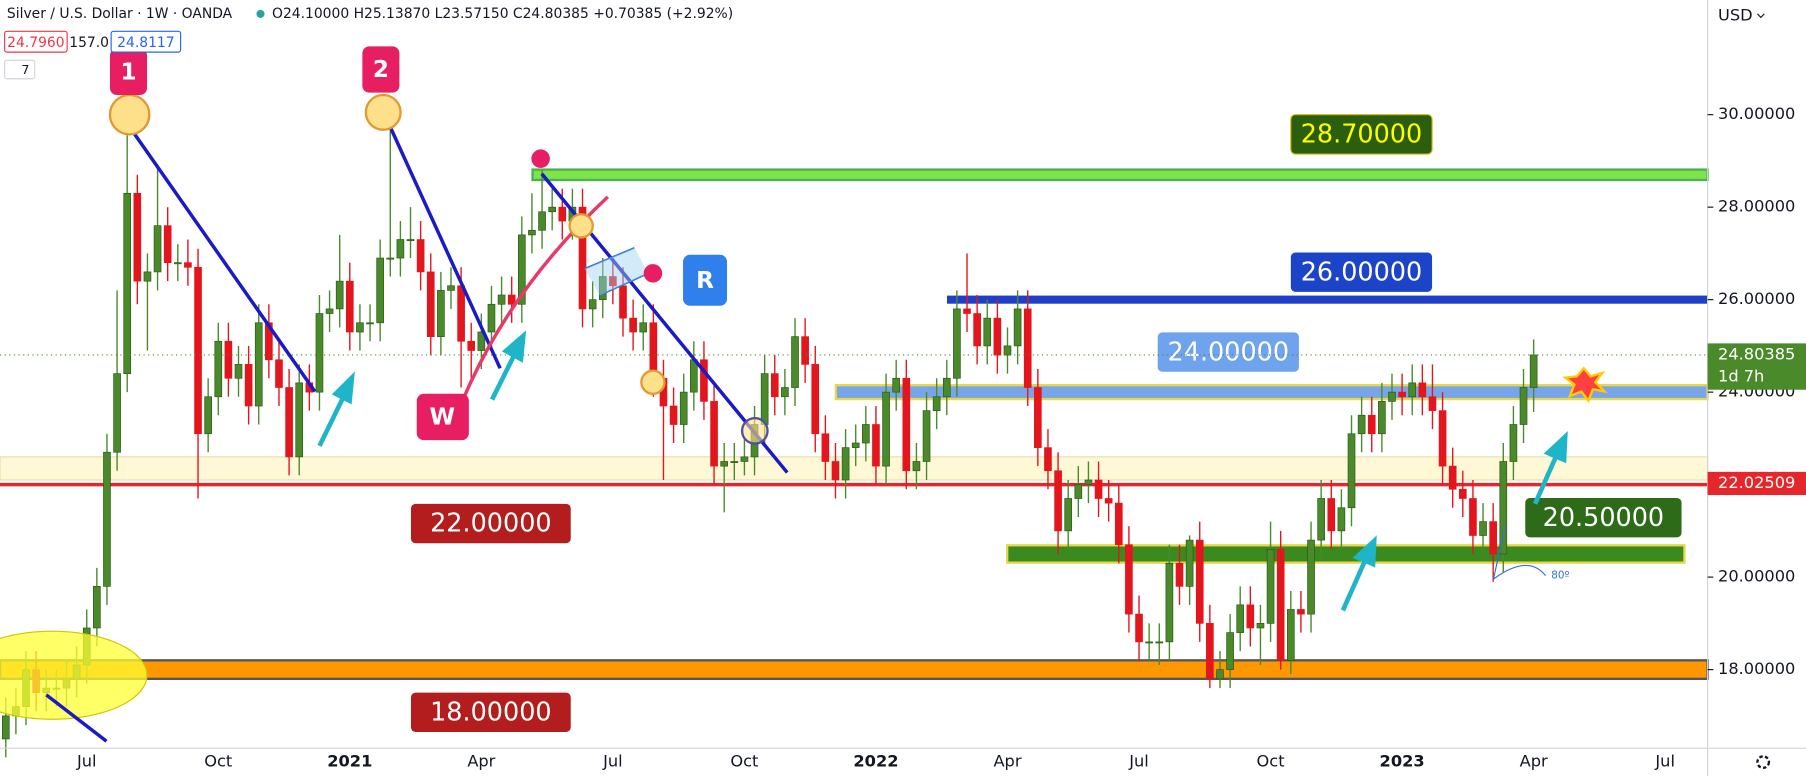 This screenshot has height=776, width=1806. Describe the element at coordinates (1519, 553) in the screenshot. I see `angle` at that location.